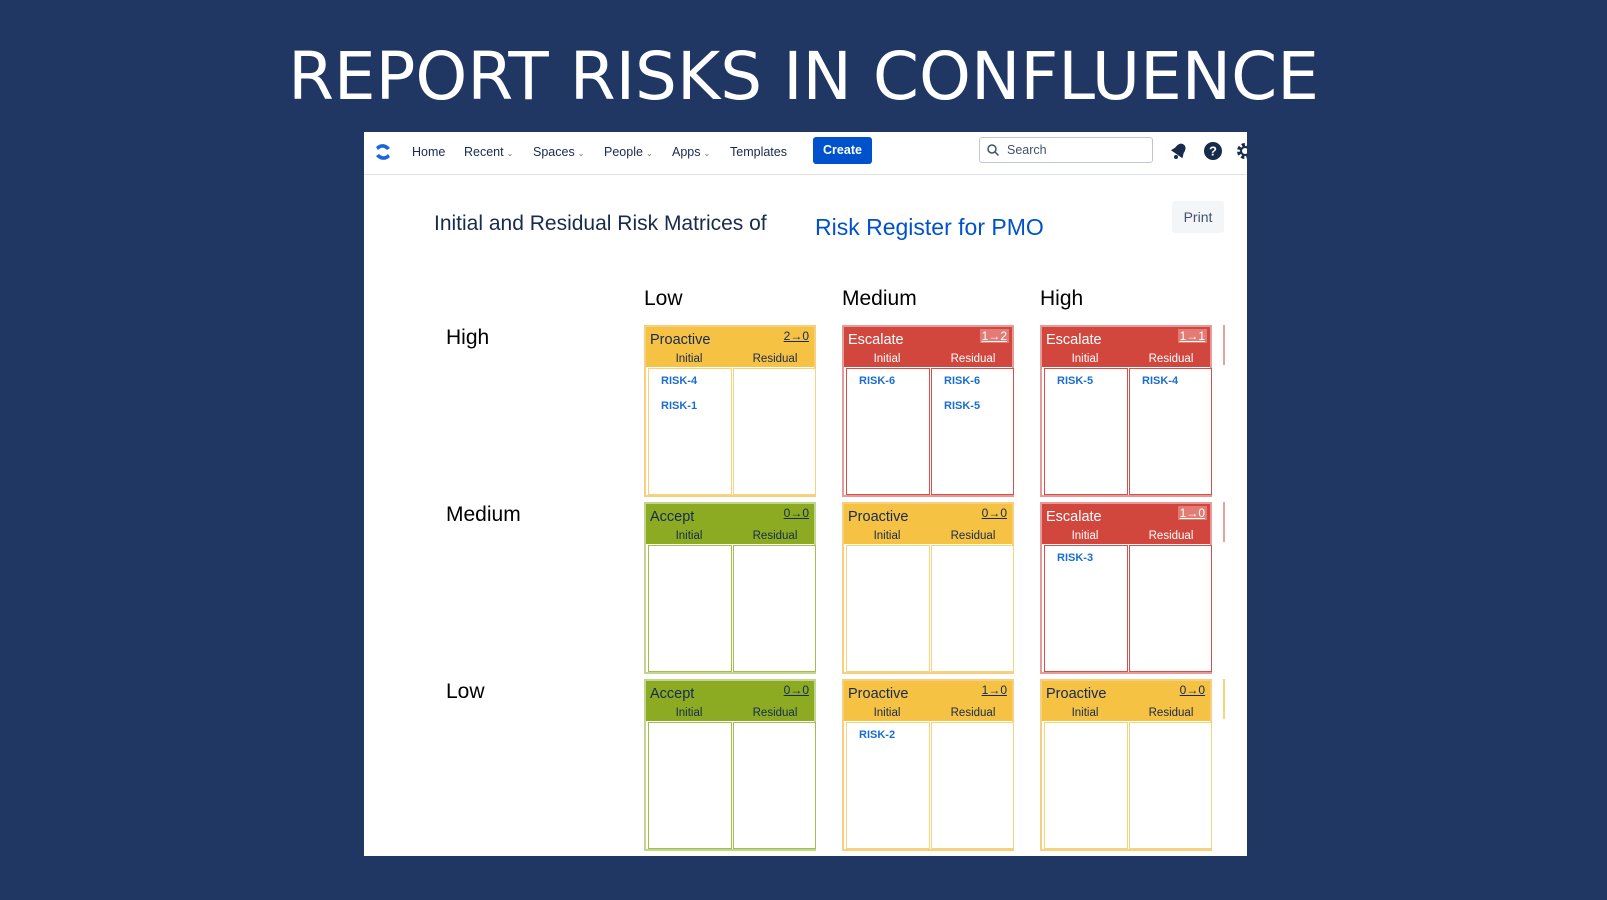  What do you see at coordinates (796, 336) in the screenshot?
I see `cell-count-link: 2→0` at bounding box center [796, 336].